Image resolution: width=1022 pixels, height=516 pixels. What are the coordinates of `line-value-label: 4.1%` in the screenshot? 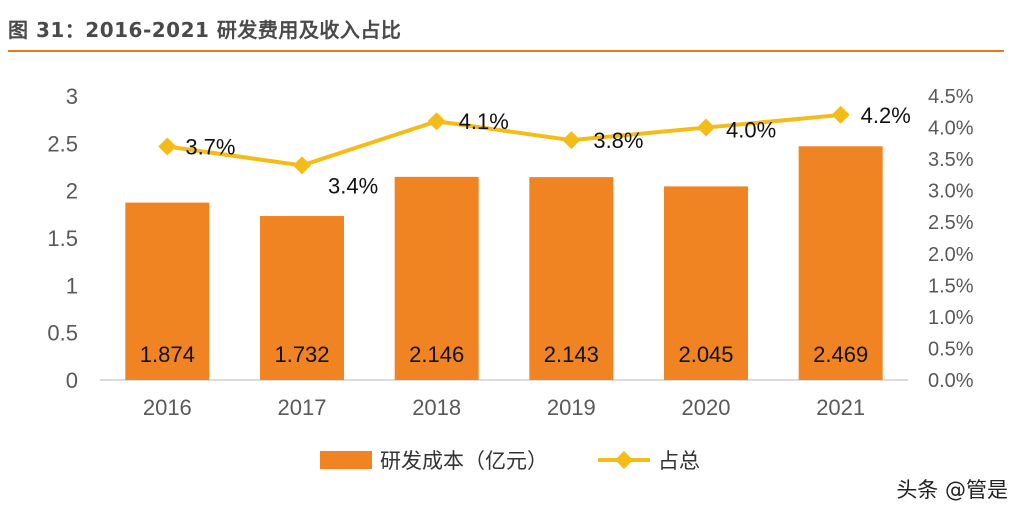 It's located at (484, 121).